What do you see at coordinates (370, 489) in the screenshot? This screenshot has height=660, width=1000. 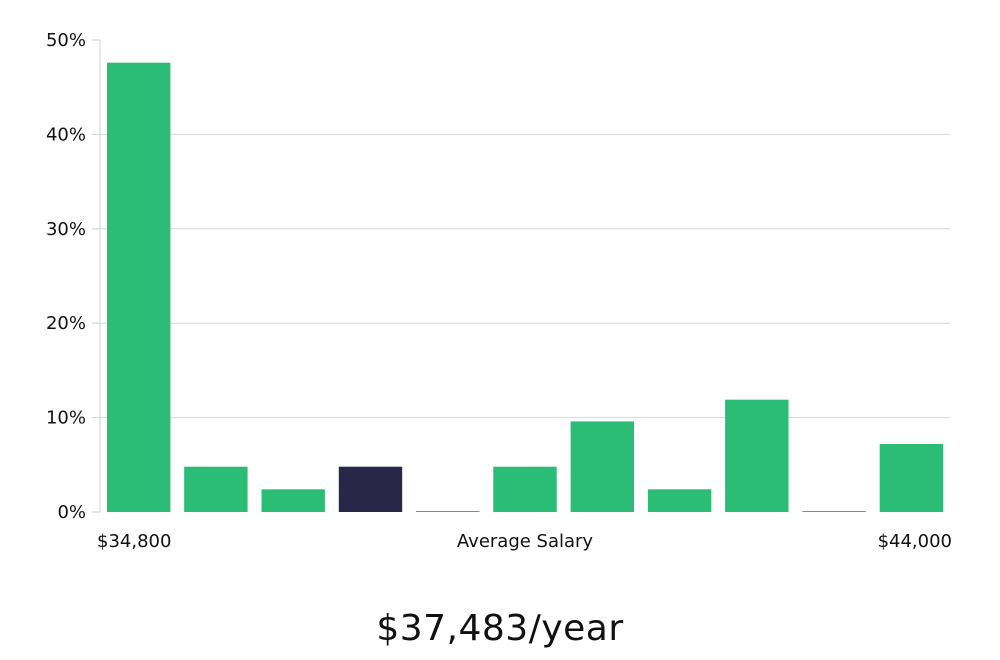 I see `bar-highlighted` at bounding box center [370, 489].